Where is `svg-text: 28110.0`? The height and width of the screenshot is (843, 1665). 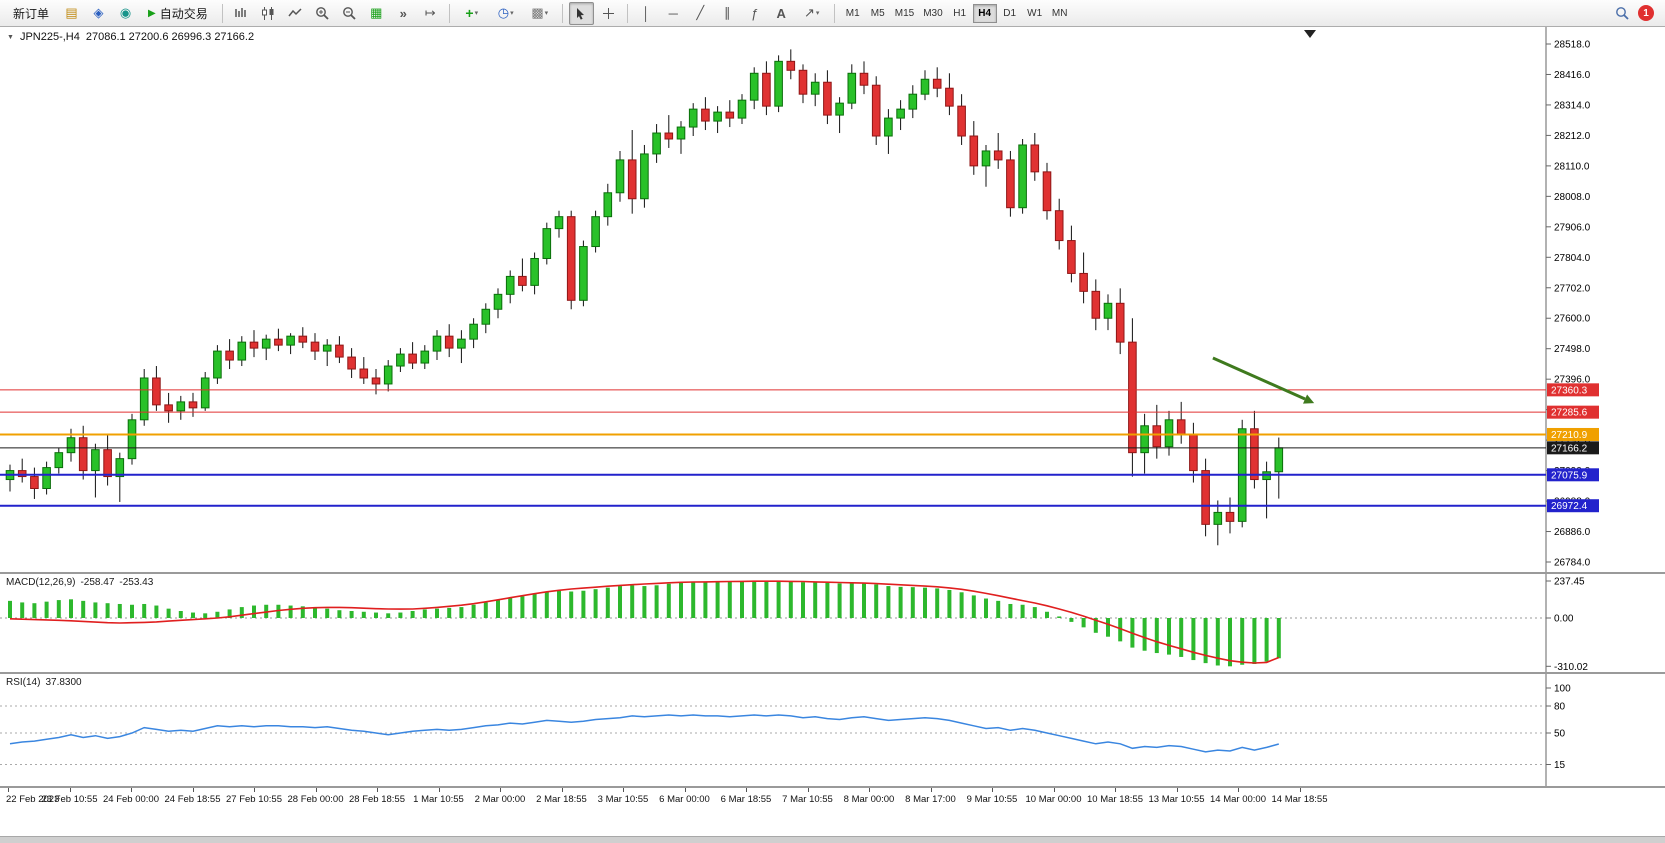
svg-text: 28110.0 is located at coordinates (1572, 166).